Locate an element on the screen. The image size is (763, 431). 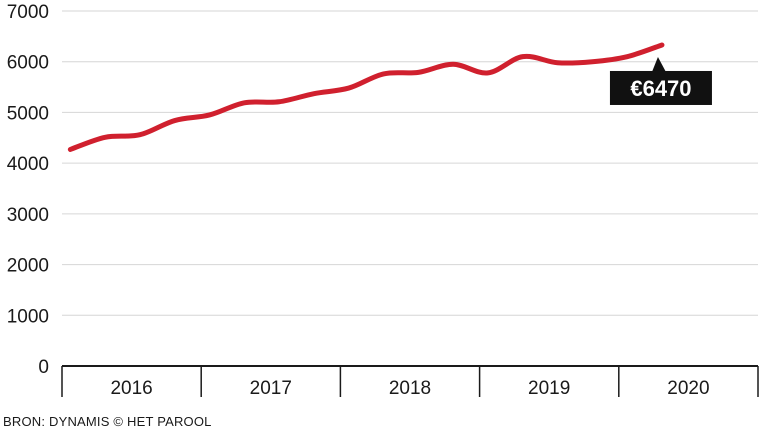
y-tick-label: 1000 is located at coordinates (28, 316).